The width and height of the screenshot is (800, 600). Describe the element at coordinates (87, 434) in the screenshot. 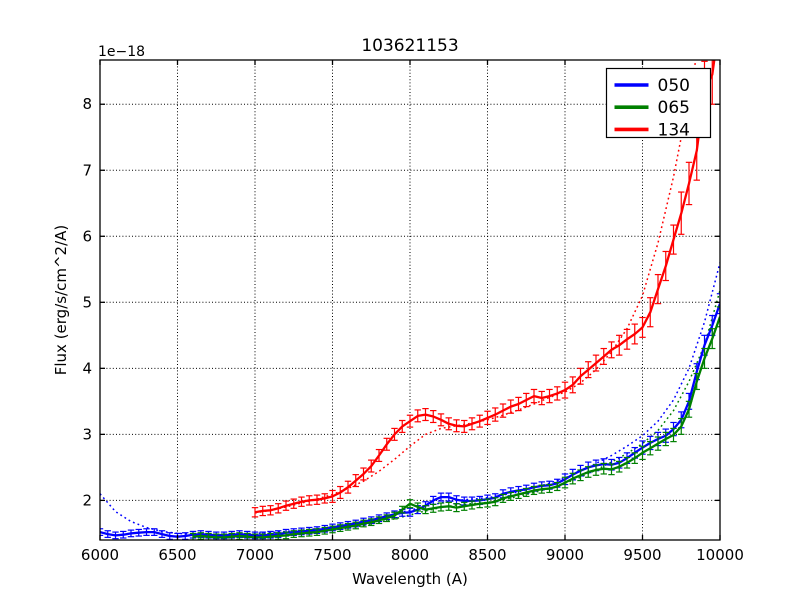

I see `y-tick-label: 3` at that location.